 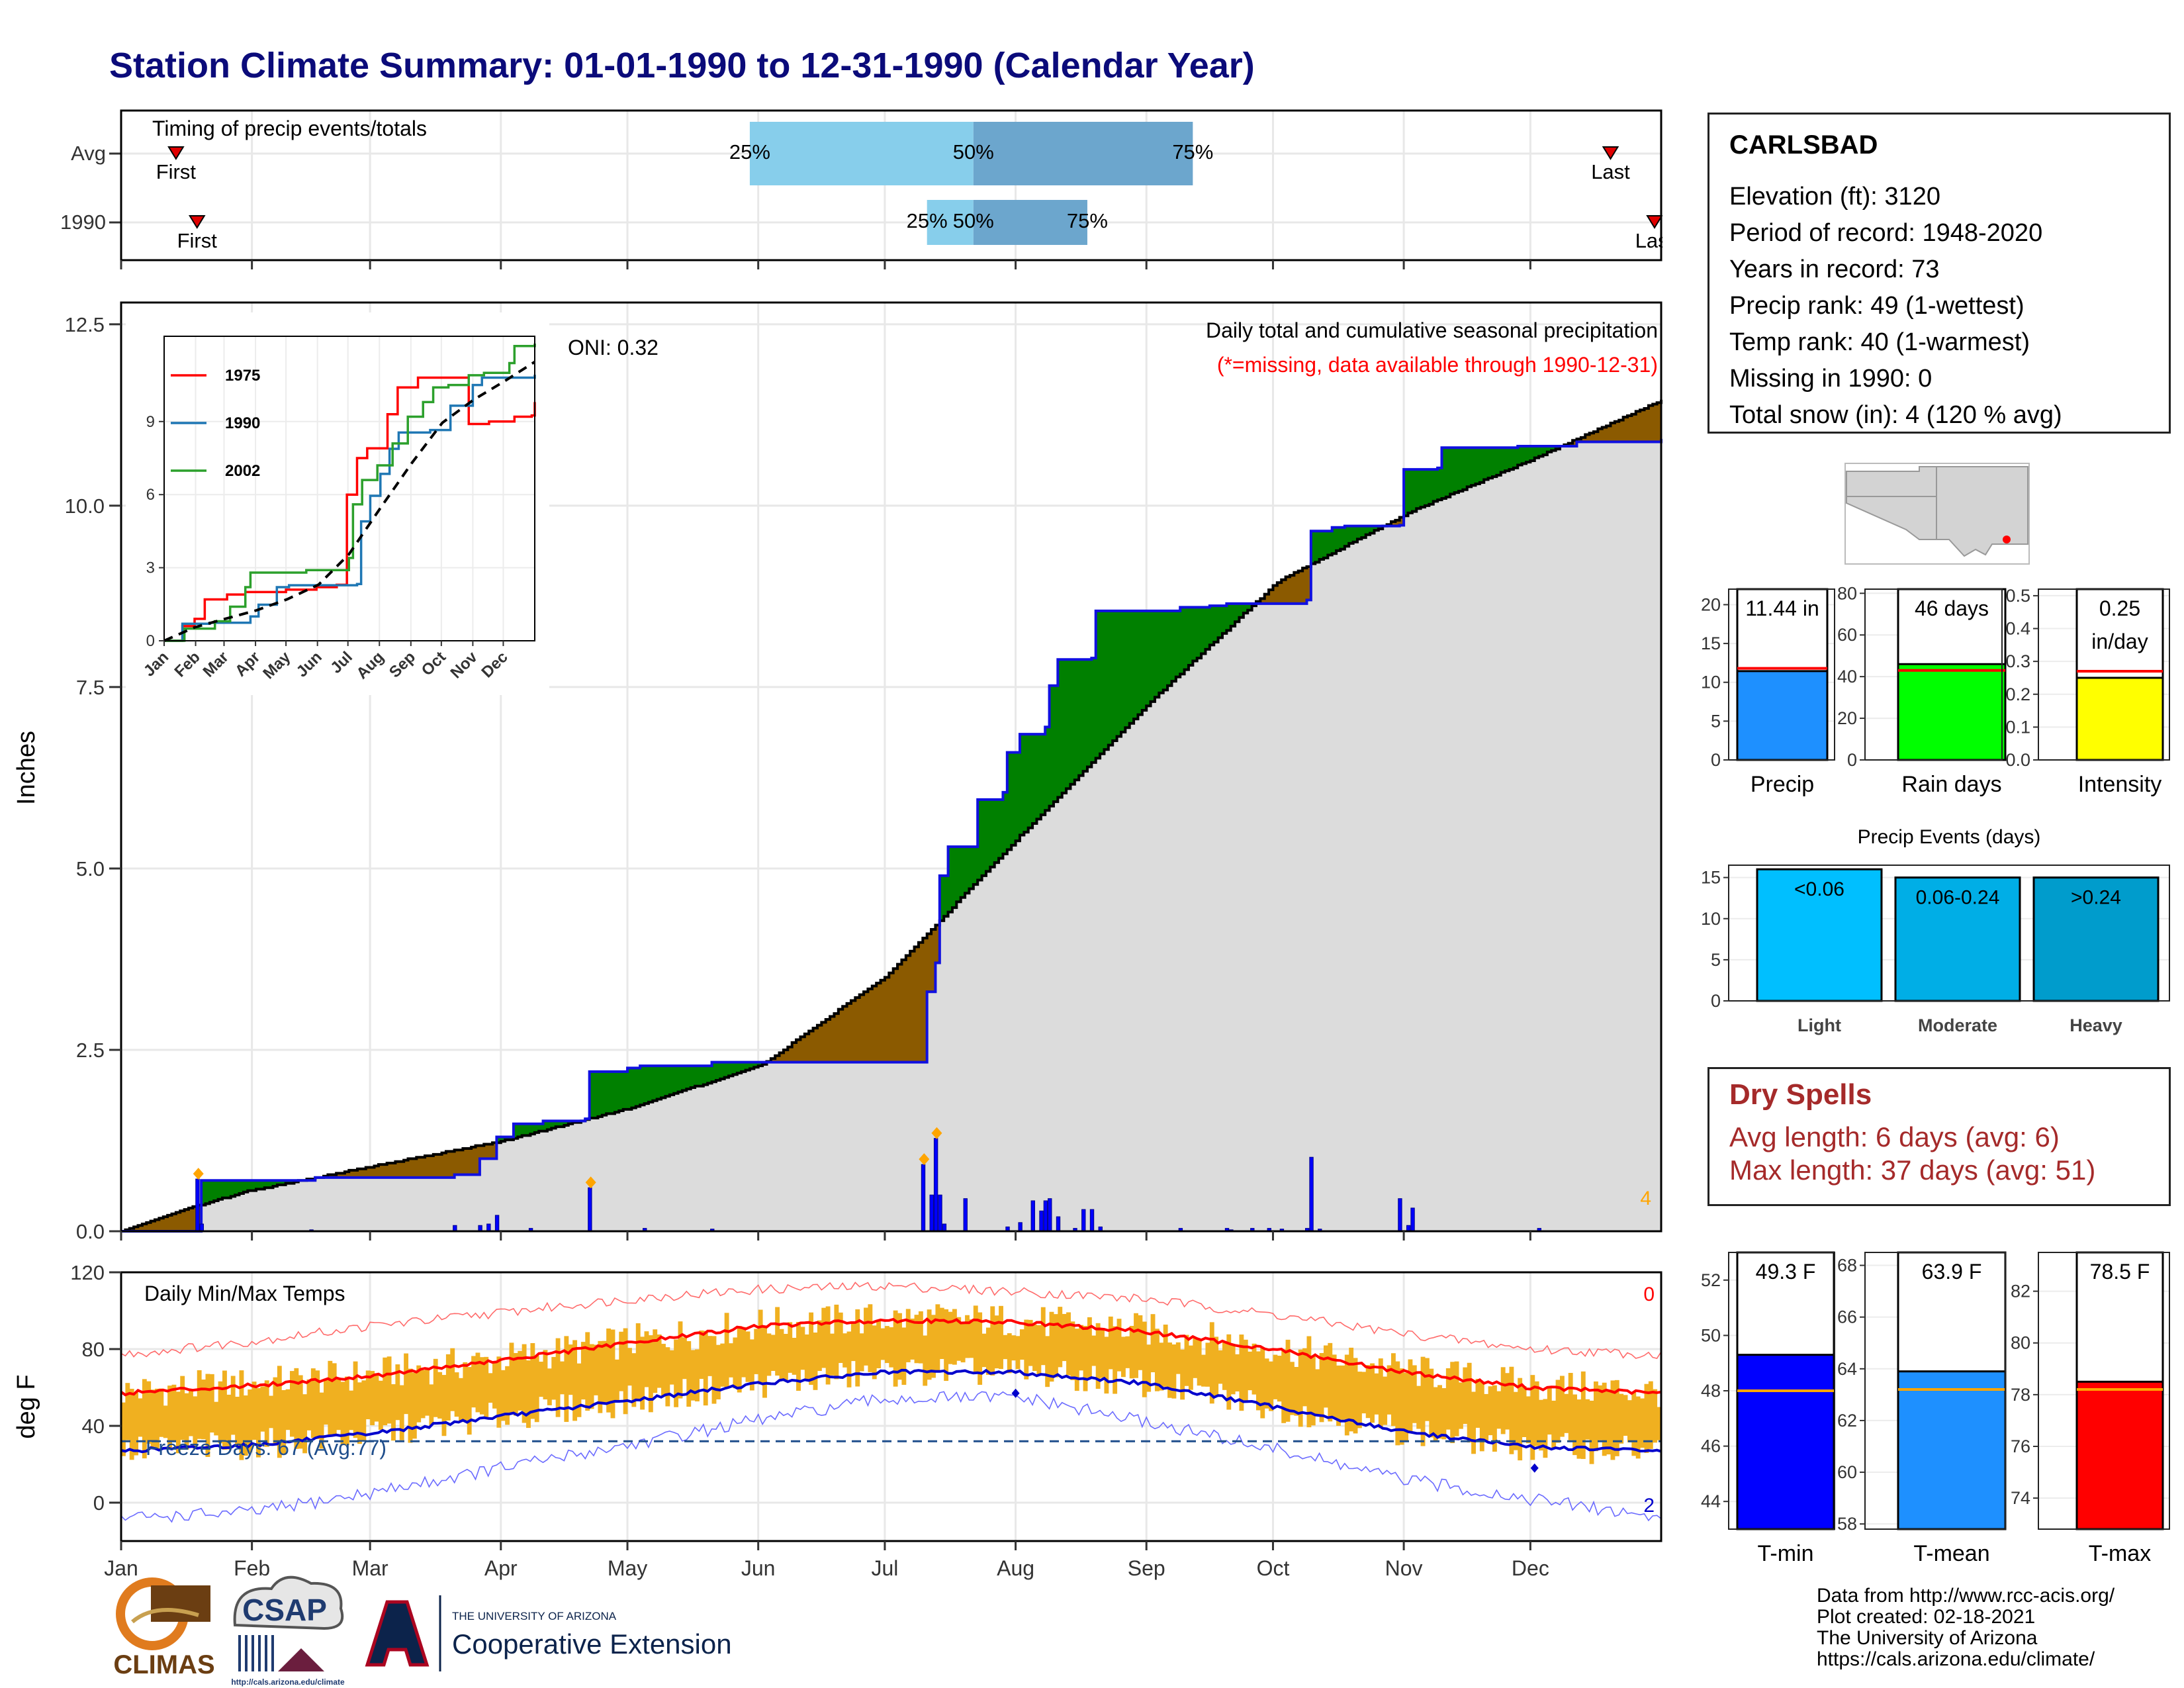 I want to click on station-years: Years in record: 73, so click(x=1834, y=269).